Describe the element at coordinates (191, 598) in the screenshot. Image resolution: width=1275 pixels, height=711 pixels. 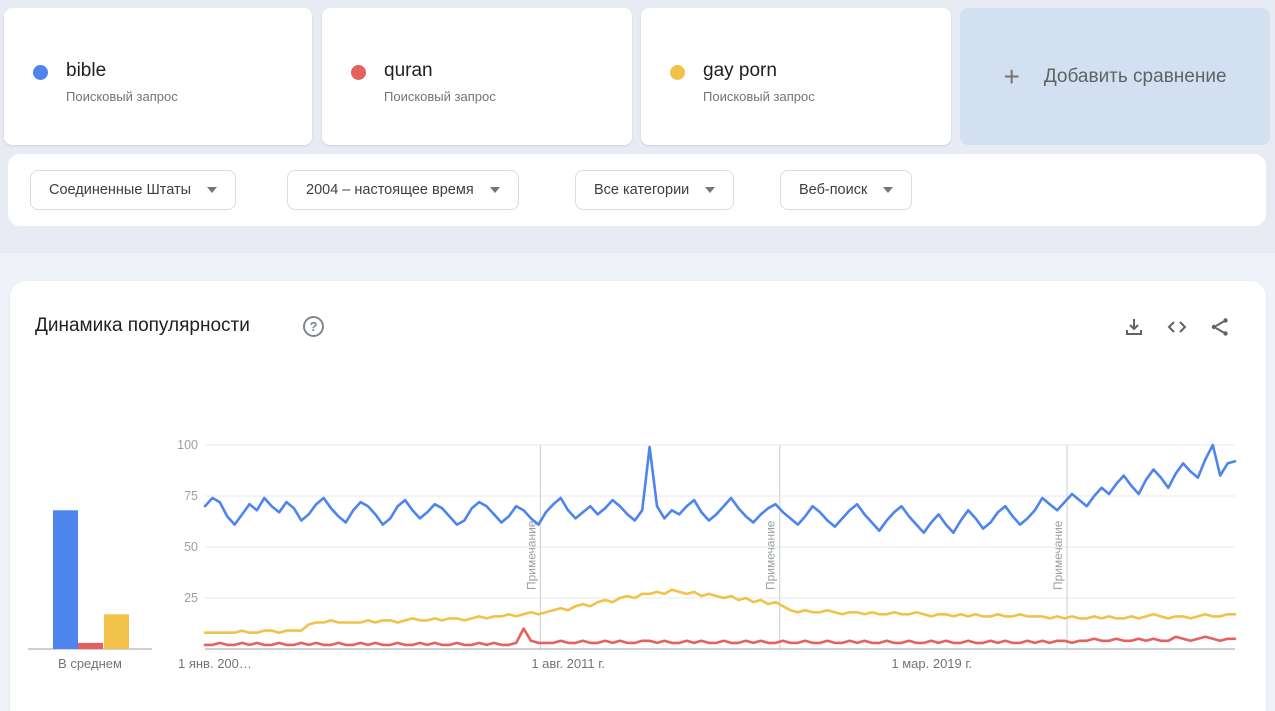
I see `y-axis-label: 25` at that location.